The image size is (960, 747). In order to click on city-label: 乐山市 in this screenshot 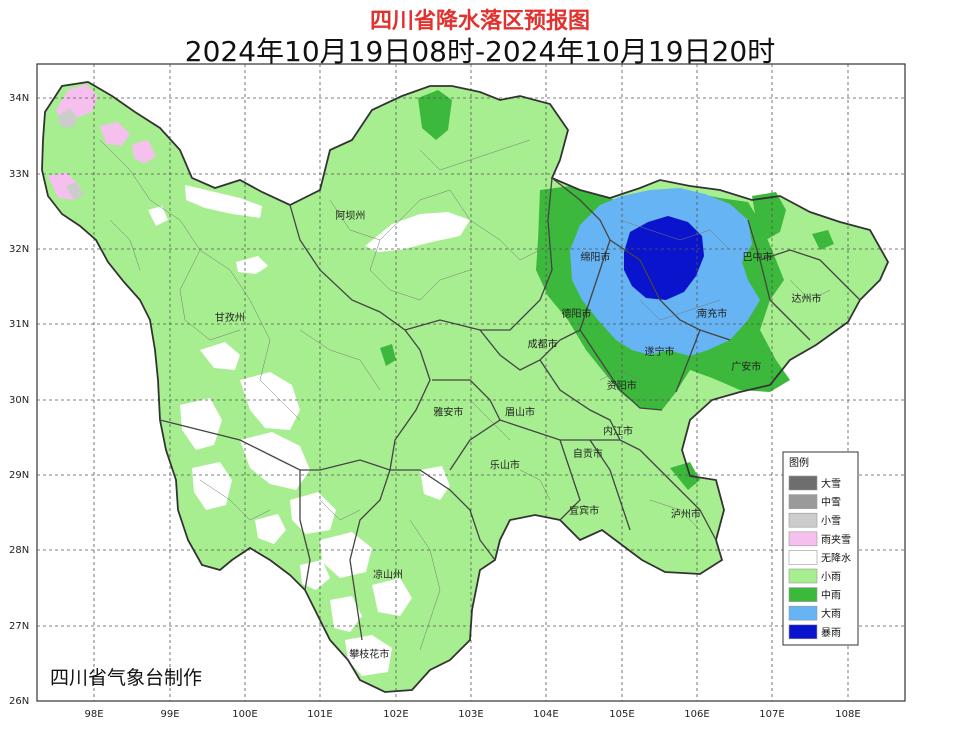, I will do `click(505, 464)`.